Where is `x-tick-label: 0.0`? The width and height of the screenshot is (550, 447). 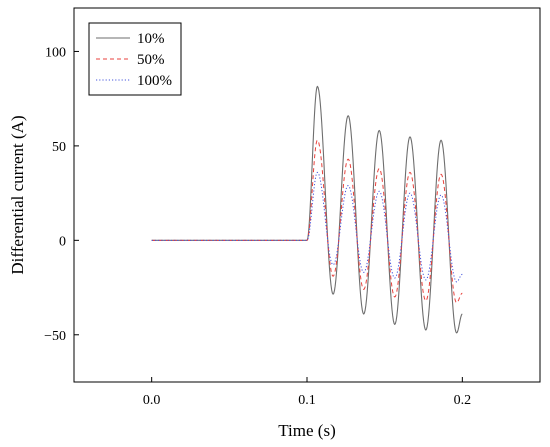 x-tick-label: 0.0 is located at coordinates (152, 400).